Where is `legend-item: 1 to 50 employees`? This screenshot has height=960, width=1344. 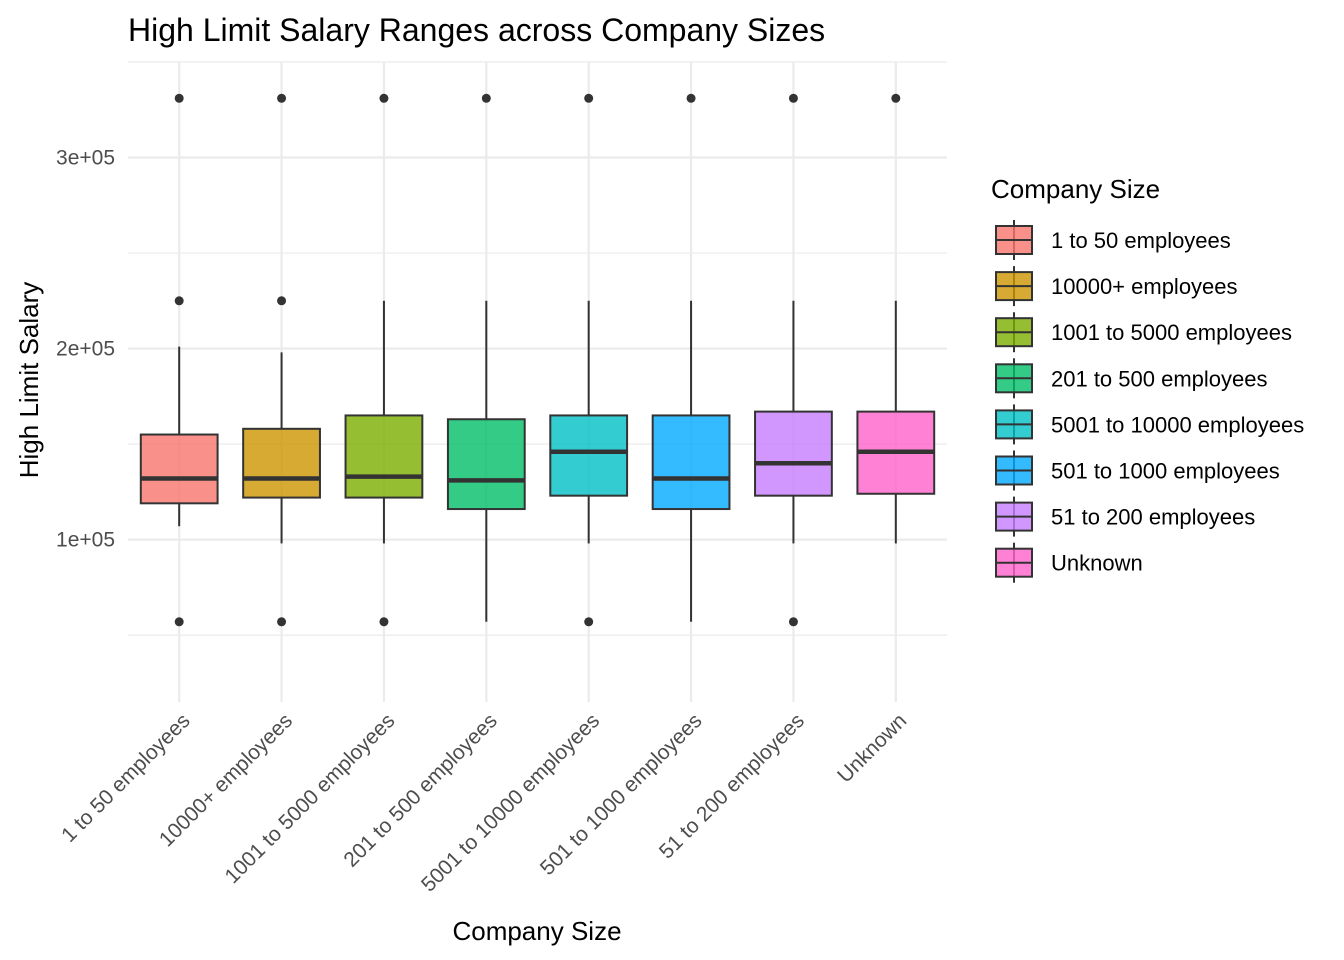
legend-item: 1 to 50 employees is located at coordinates (1113, 240).